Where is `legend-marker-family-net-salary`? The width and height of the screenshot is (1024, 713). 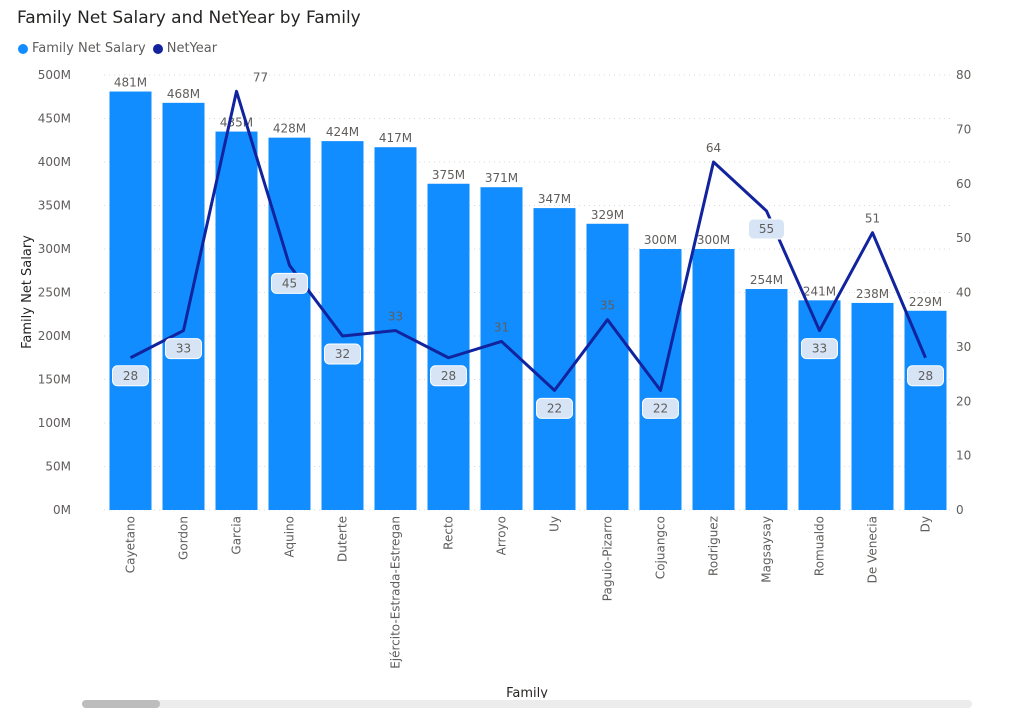 legend-marker-family-net-salary is located at coordinates (23, 48).